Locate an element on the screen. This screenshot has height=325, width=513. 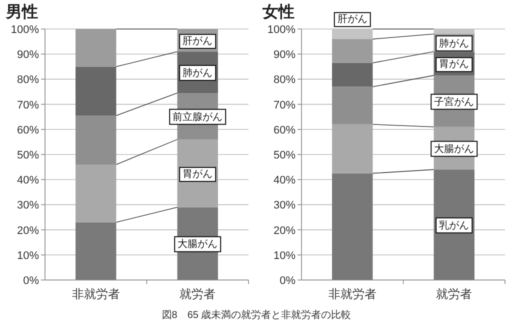
chart-title: 女性 is located at coordinates (278, 12).